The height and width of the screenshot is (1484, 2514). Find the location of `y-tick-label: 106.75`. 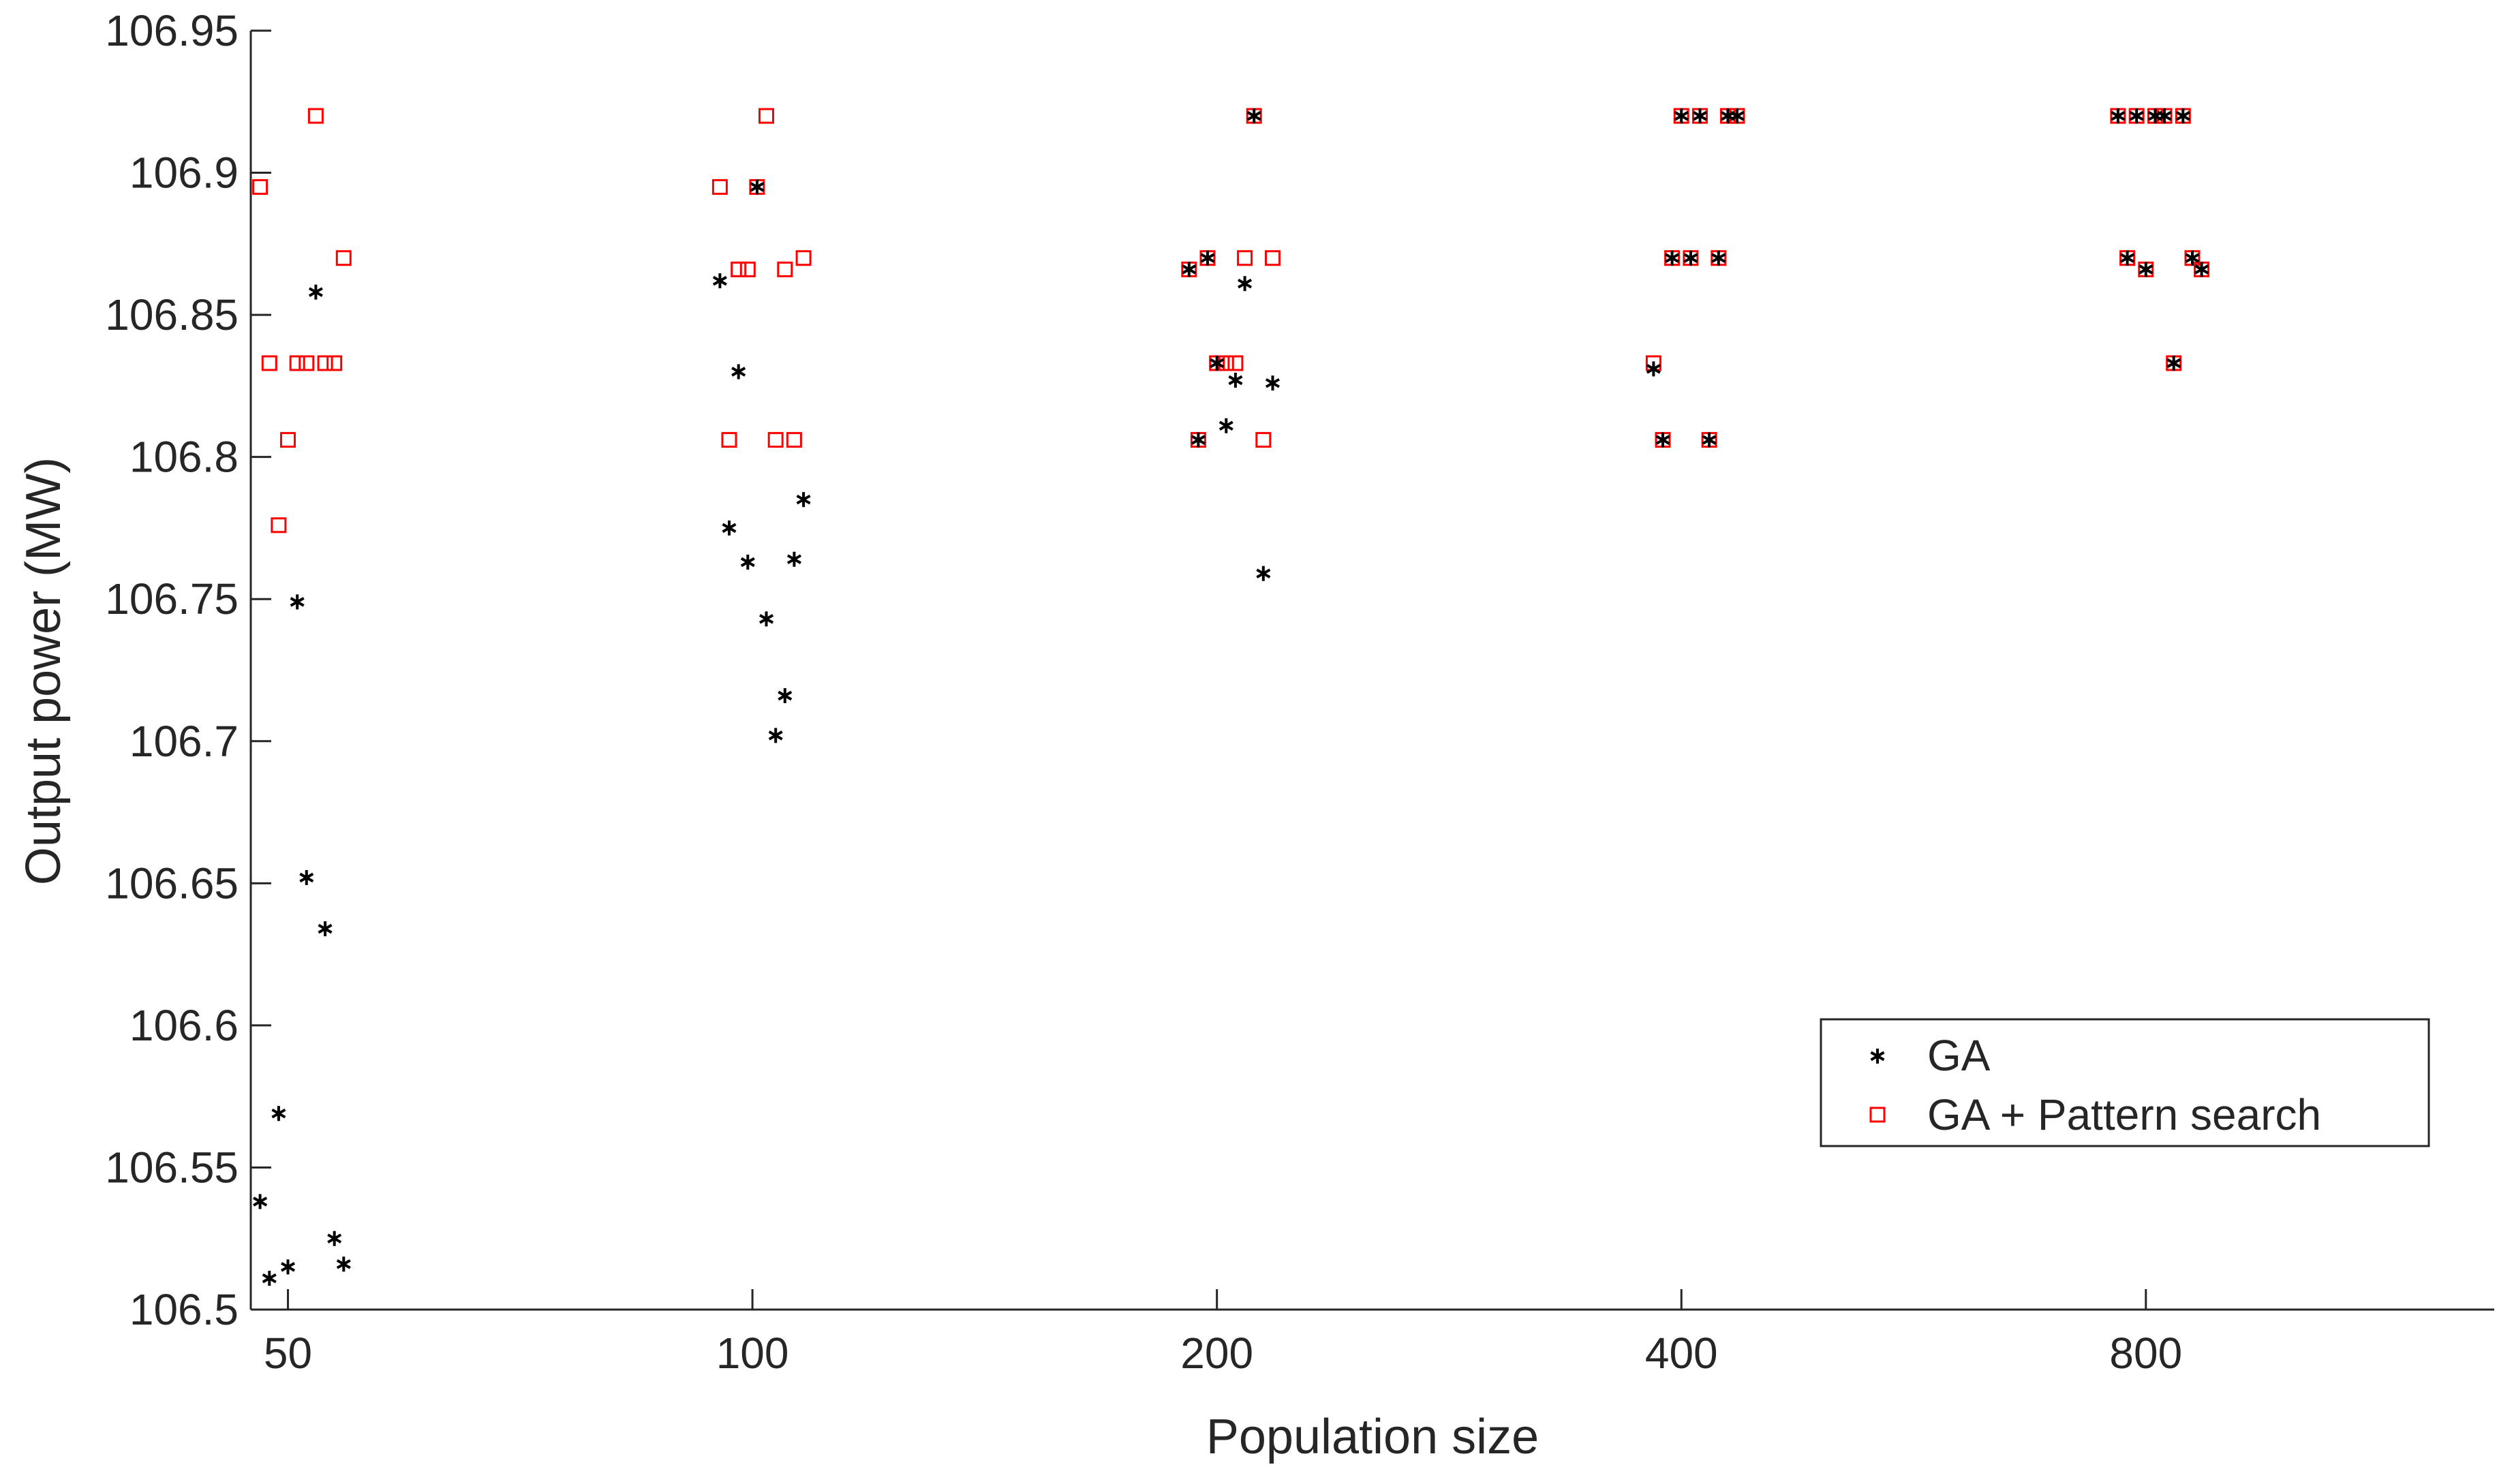

y-tick-label: 106.75 is located at coordinates (172, 599).